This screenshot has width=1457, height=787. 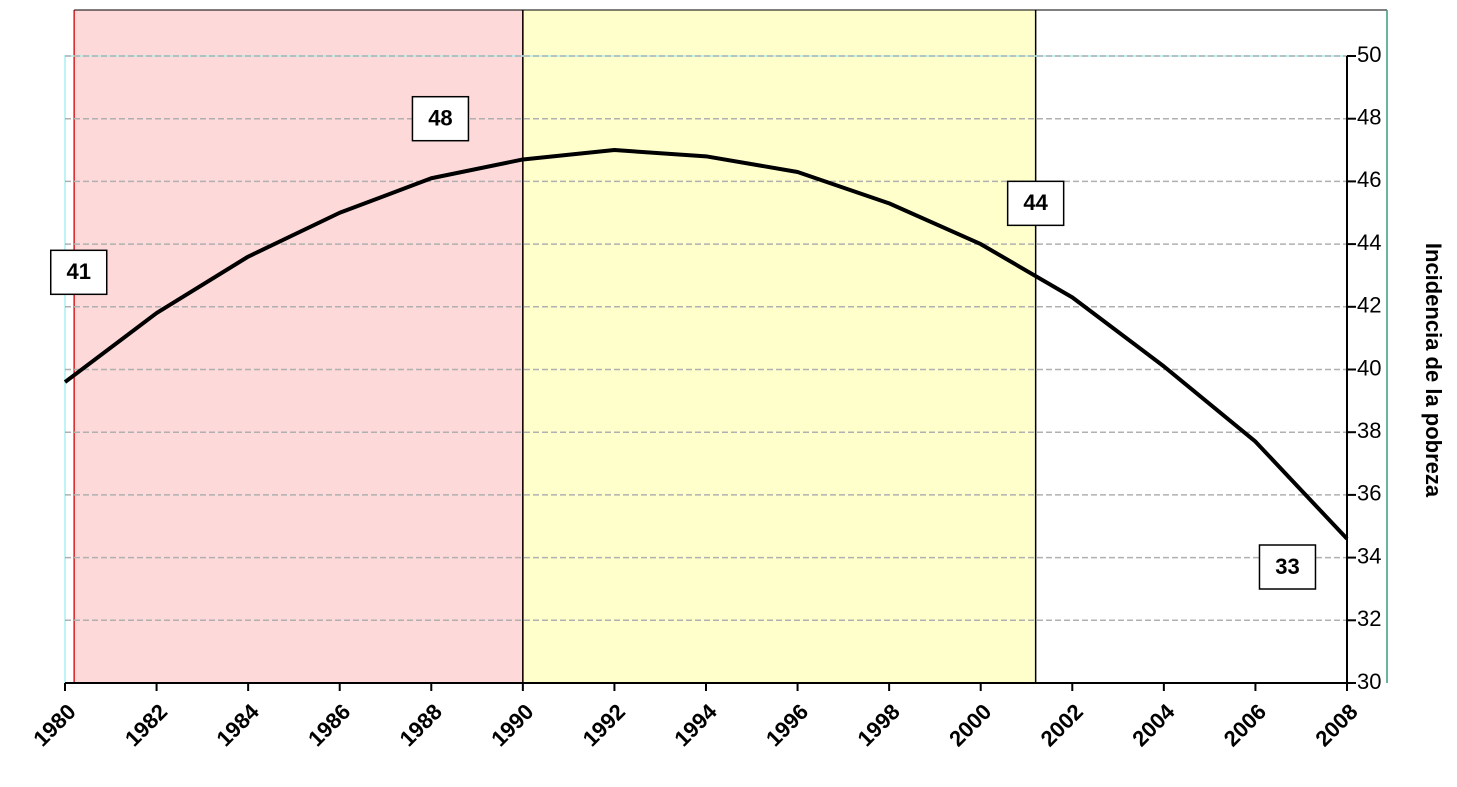 I want to click on x-tick-label: 1990, so click(x=512, y=725).